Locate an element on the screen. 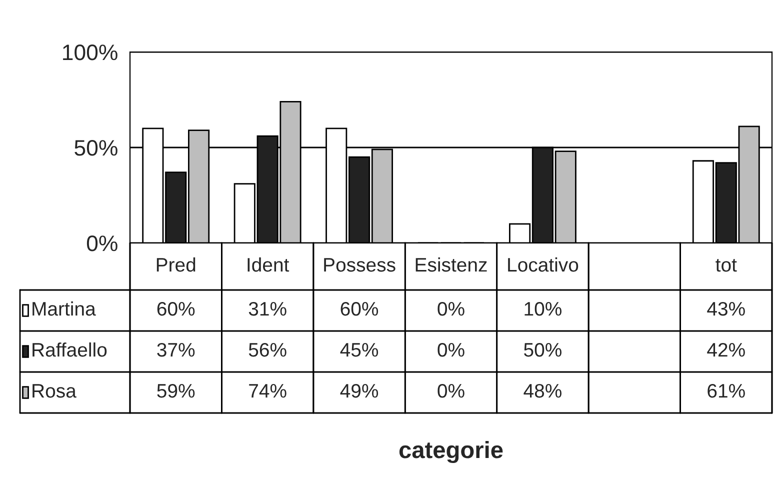 Image resolution: width=783 pixels, height=482 pixels. data-label: 61% is located at coordinates (726, 391).